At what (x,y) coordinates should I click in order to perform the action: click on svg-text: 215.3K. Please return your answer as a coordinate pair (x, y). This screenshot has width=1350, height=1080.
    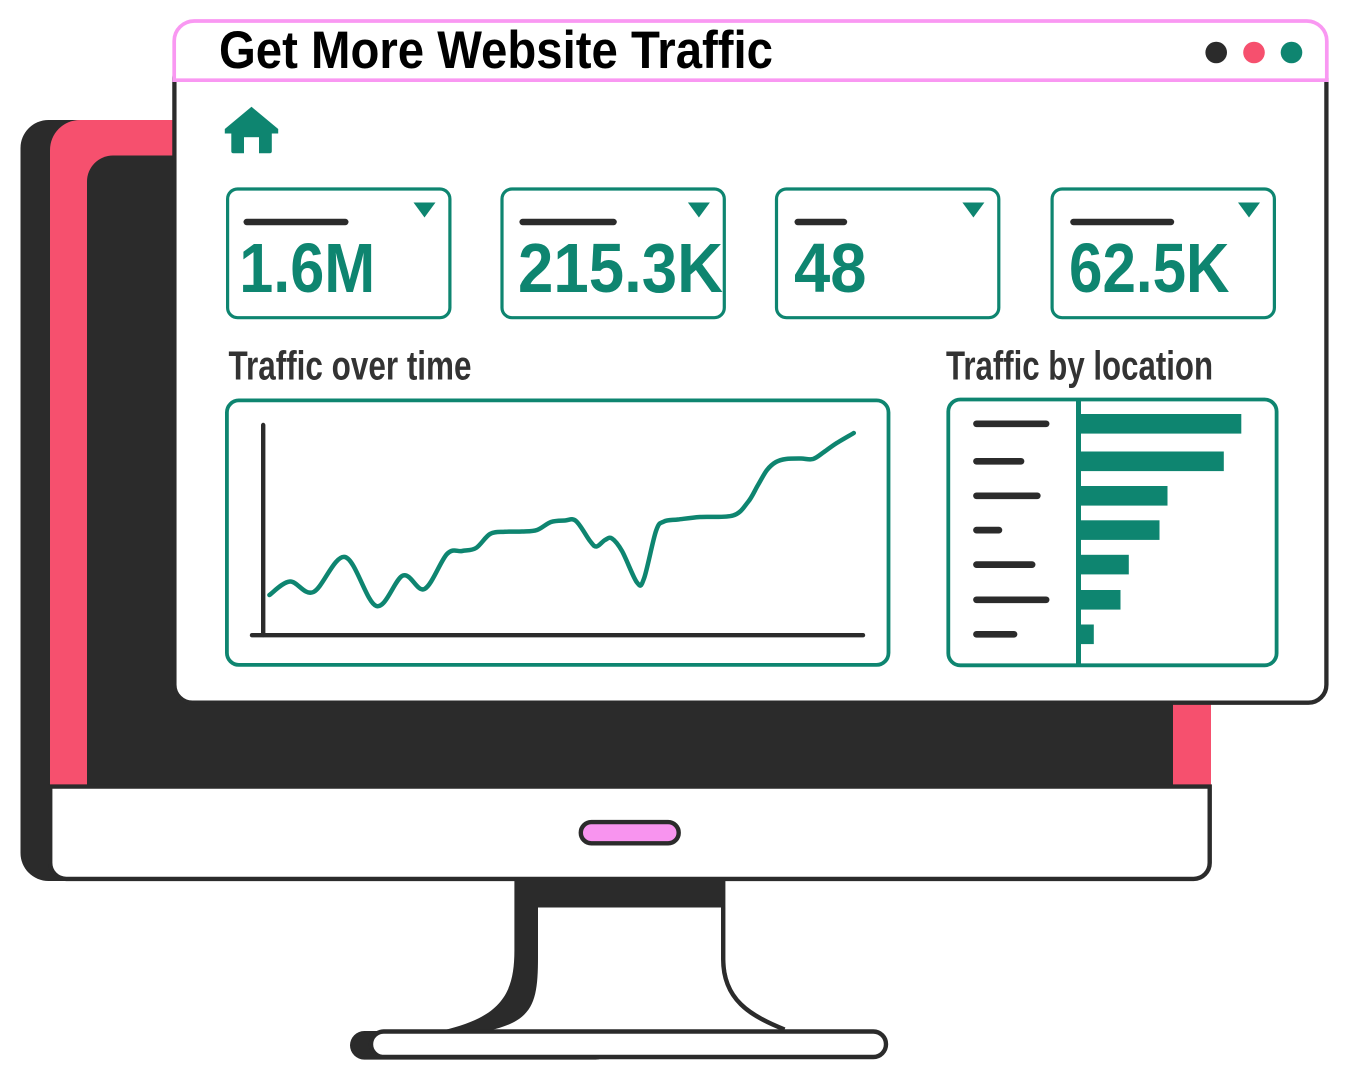
    Looking at the image, I should click on (620, 268).